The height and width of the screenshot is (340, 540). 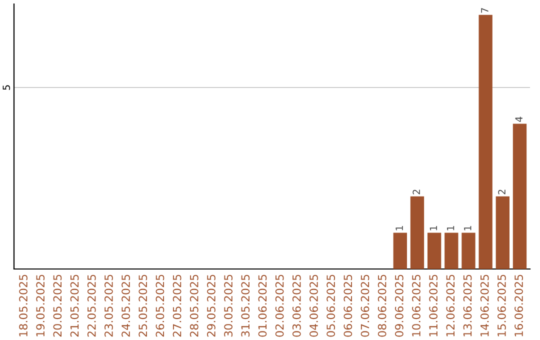 What do you see at coordinates (518, 119) in the screenshot?
I see `data-label: 4` at bounding box center [518, 119].